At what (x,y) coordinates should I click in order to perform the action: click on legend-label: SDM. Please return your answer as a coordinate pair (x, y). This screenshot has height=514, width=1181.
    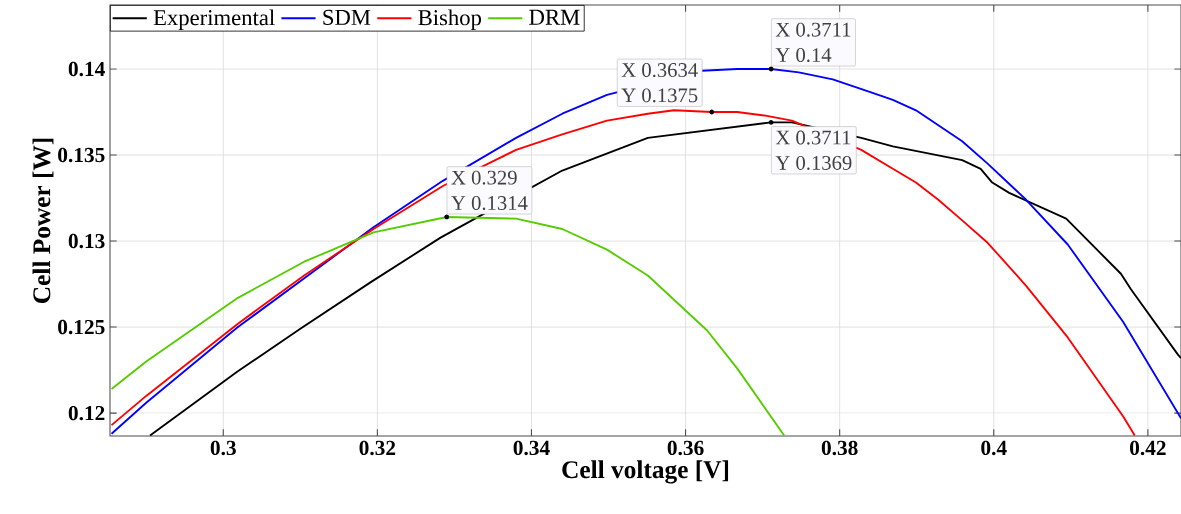
    Looking at the image, I should click on (347, 17).